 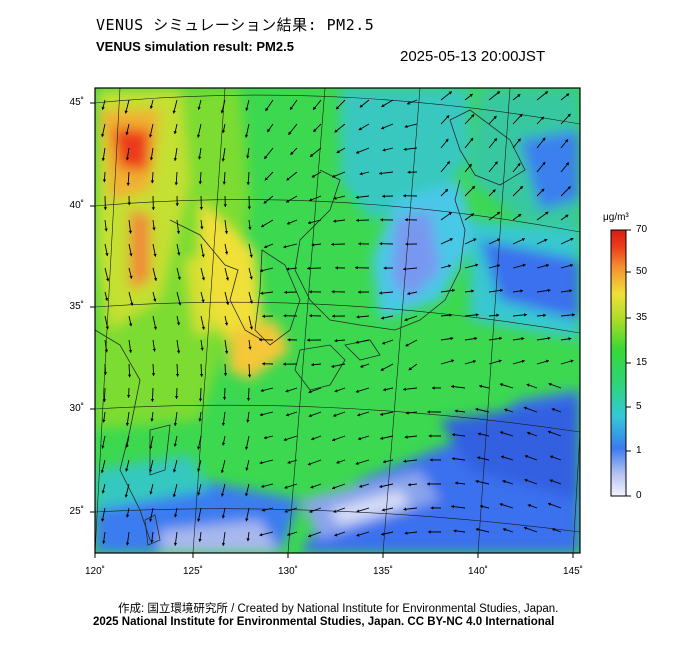 I want to click on lon-label-140: 140˚, so click(x=477, y=571).